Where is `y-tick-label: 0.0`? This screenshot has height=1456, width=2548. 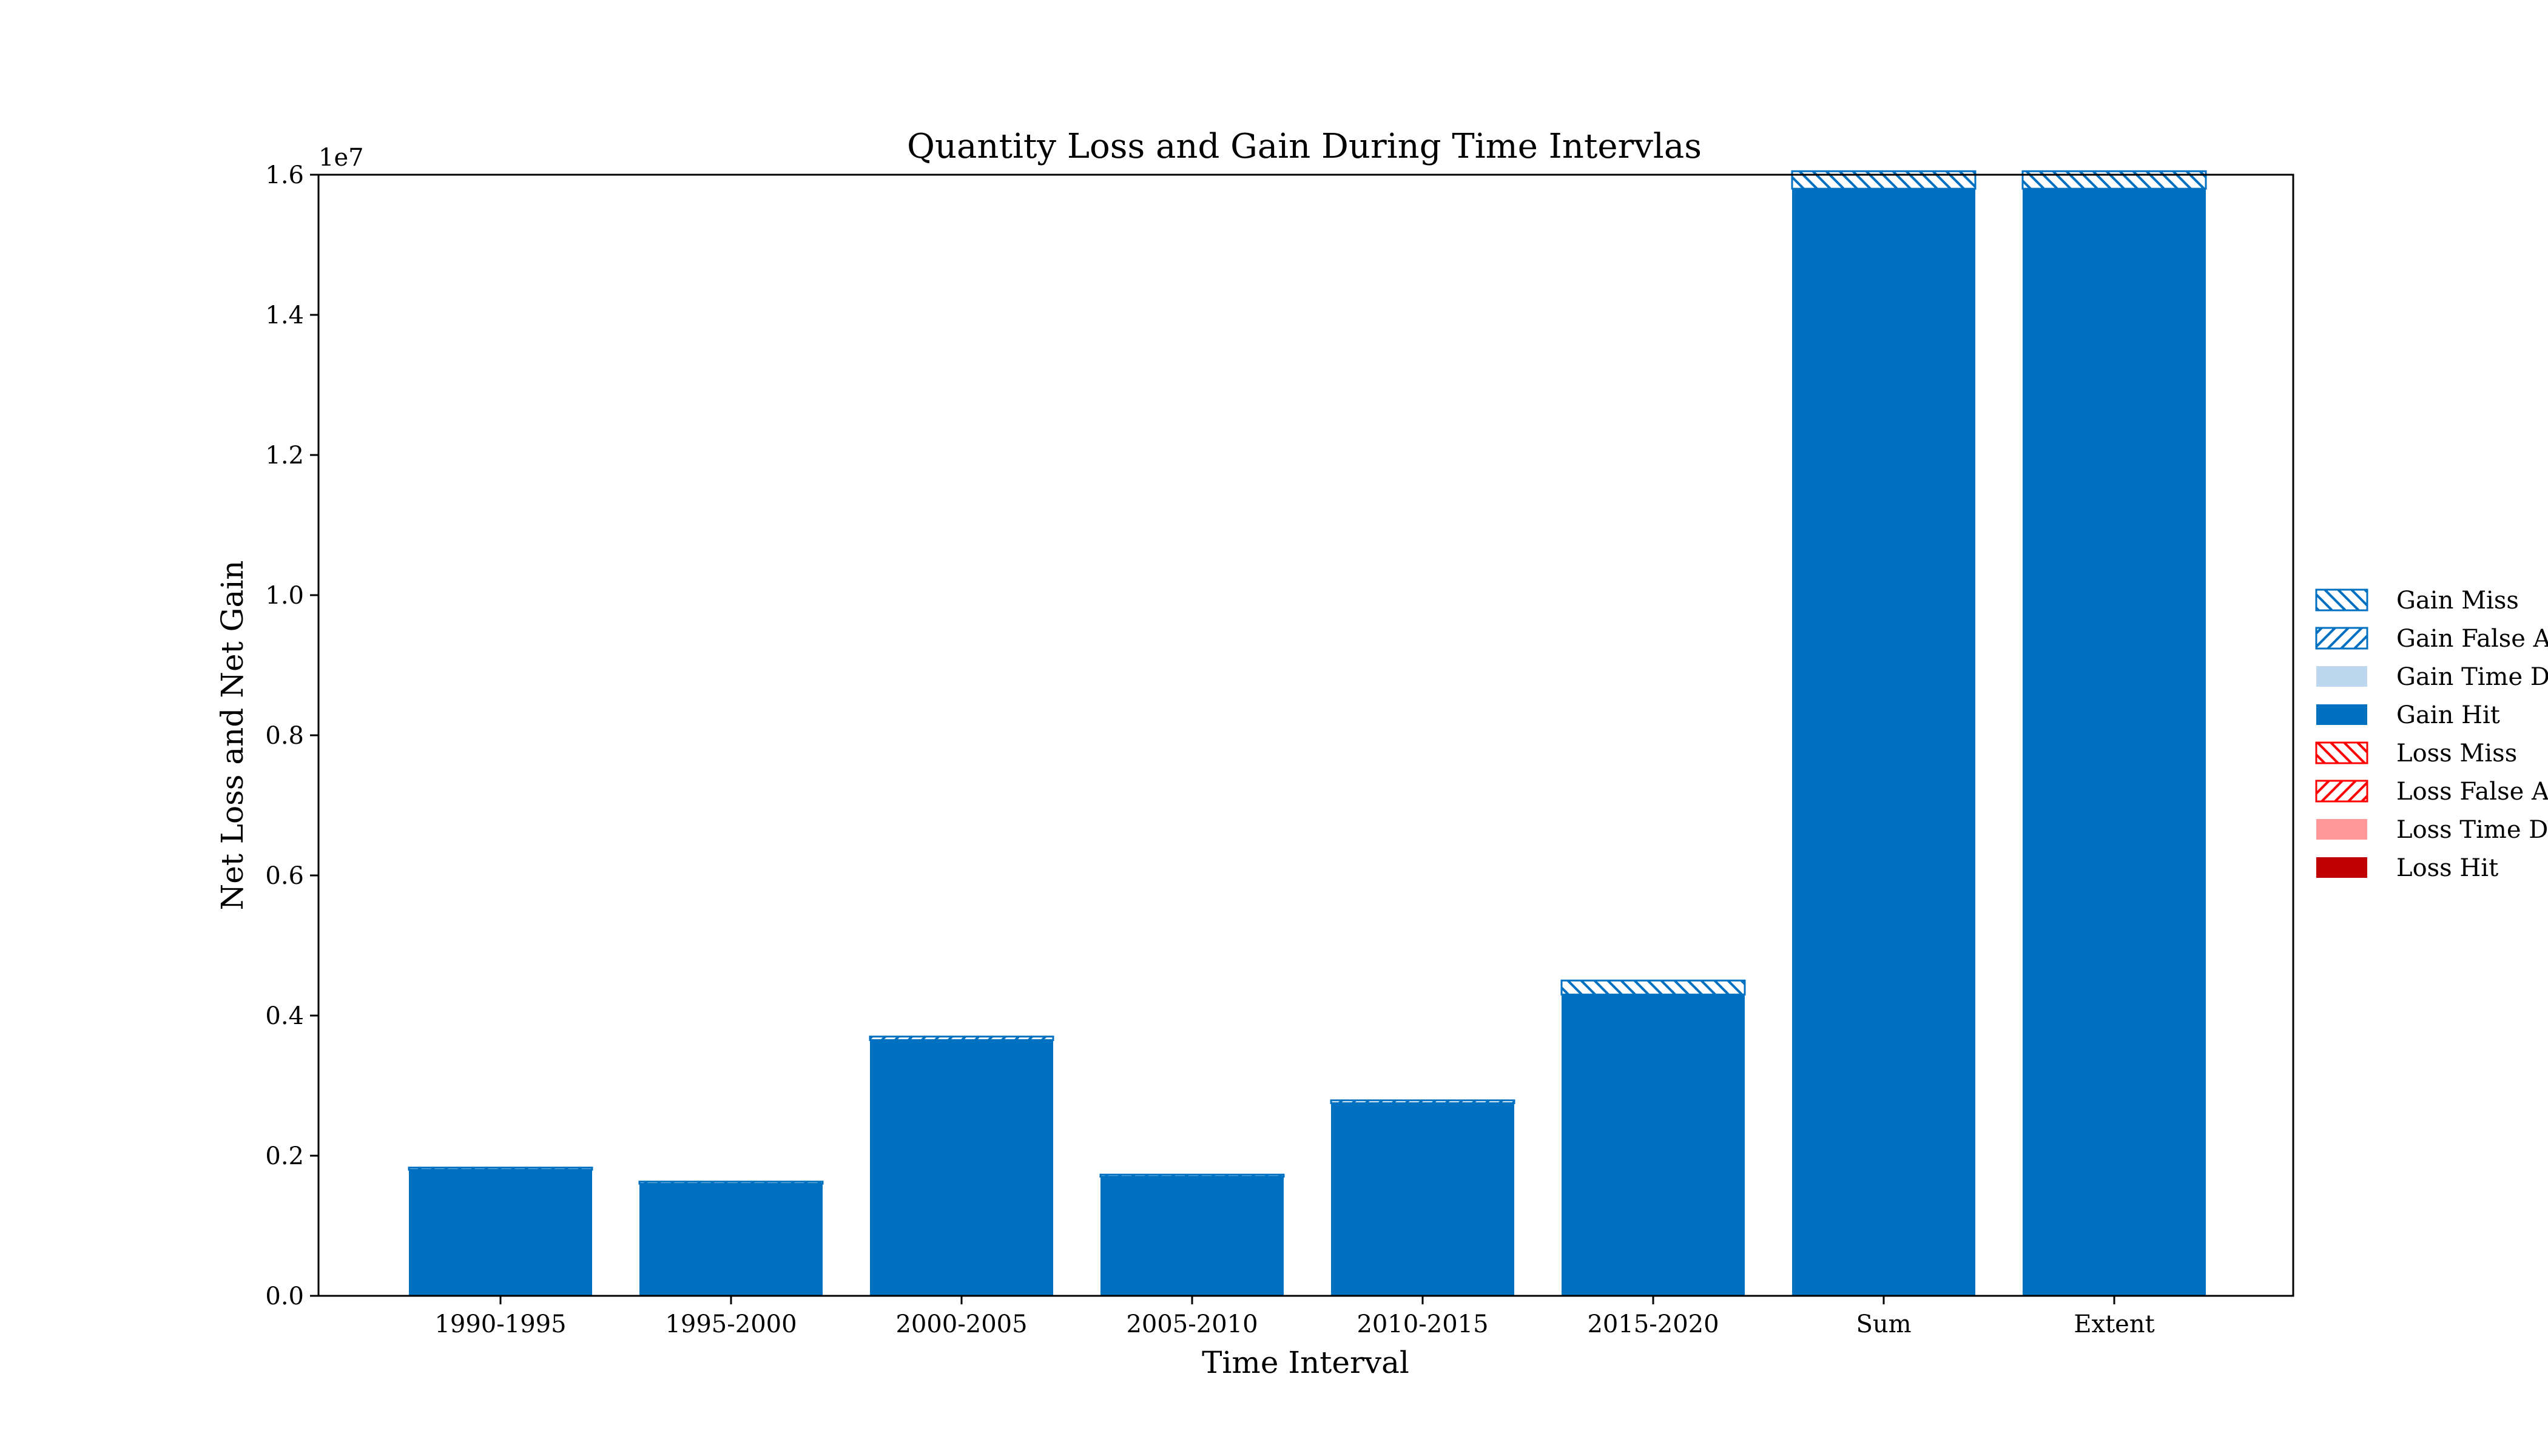
y-tick-label: 0.0 is located at coordinates (284, 1296).